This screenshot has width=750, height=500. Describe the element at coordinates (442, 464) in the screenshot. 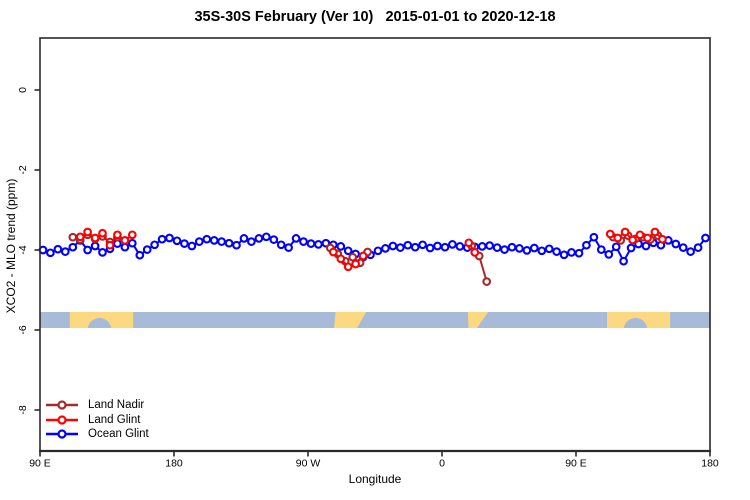

I see `x-tick-label: 0` at that location.